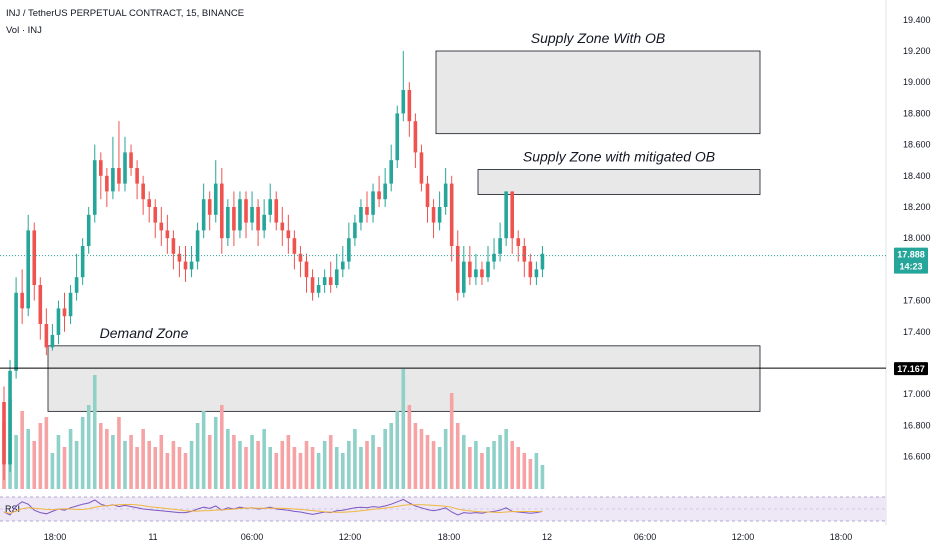 The width and height of the screenshot is (932, 550). Describe the element at coordinates (910, 267) in the screenshot. I see `candle-countdown: 14:23` at that location.